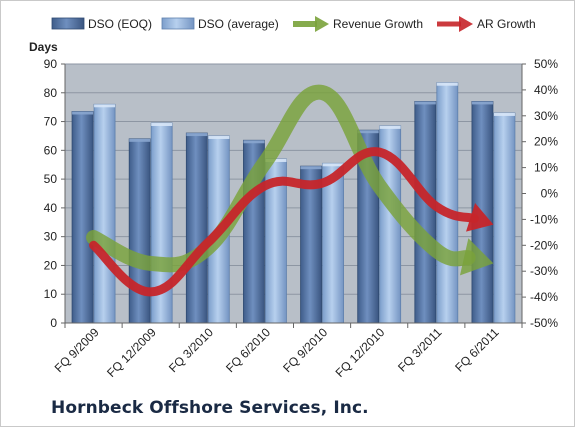 The width and height of the screenshot is (575, 428). What do you see at coordinates (476, 257) in the screenshot?
I see `line-revenue-growth-arrowhead` at bounding box center [476, 257].